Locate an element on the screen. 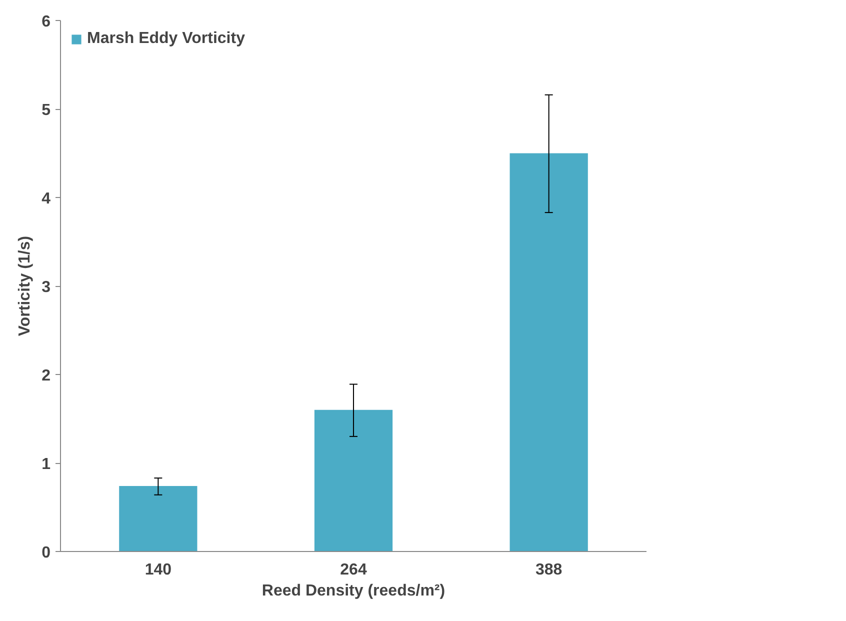  y-axis-title: Vorticity (1/s) is located at coordinates (25, 286).